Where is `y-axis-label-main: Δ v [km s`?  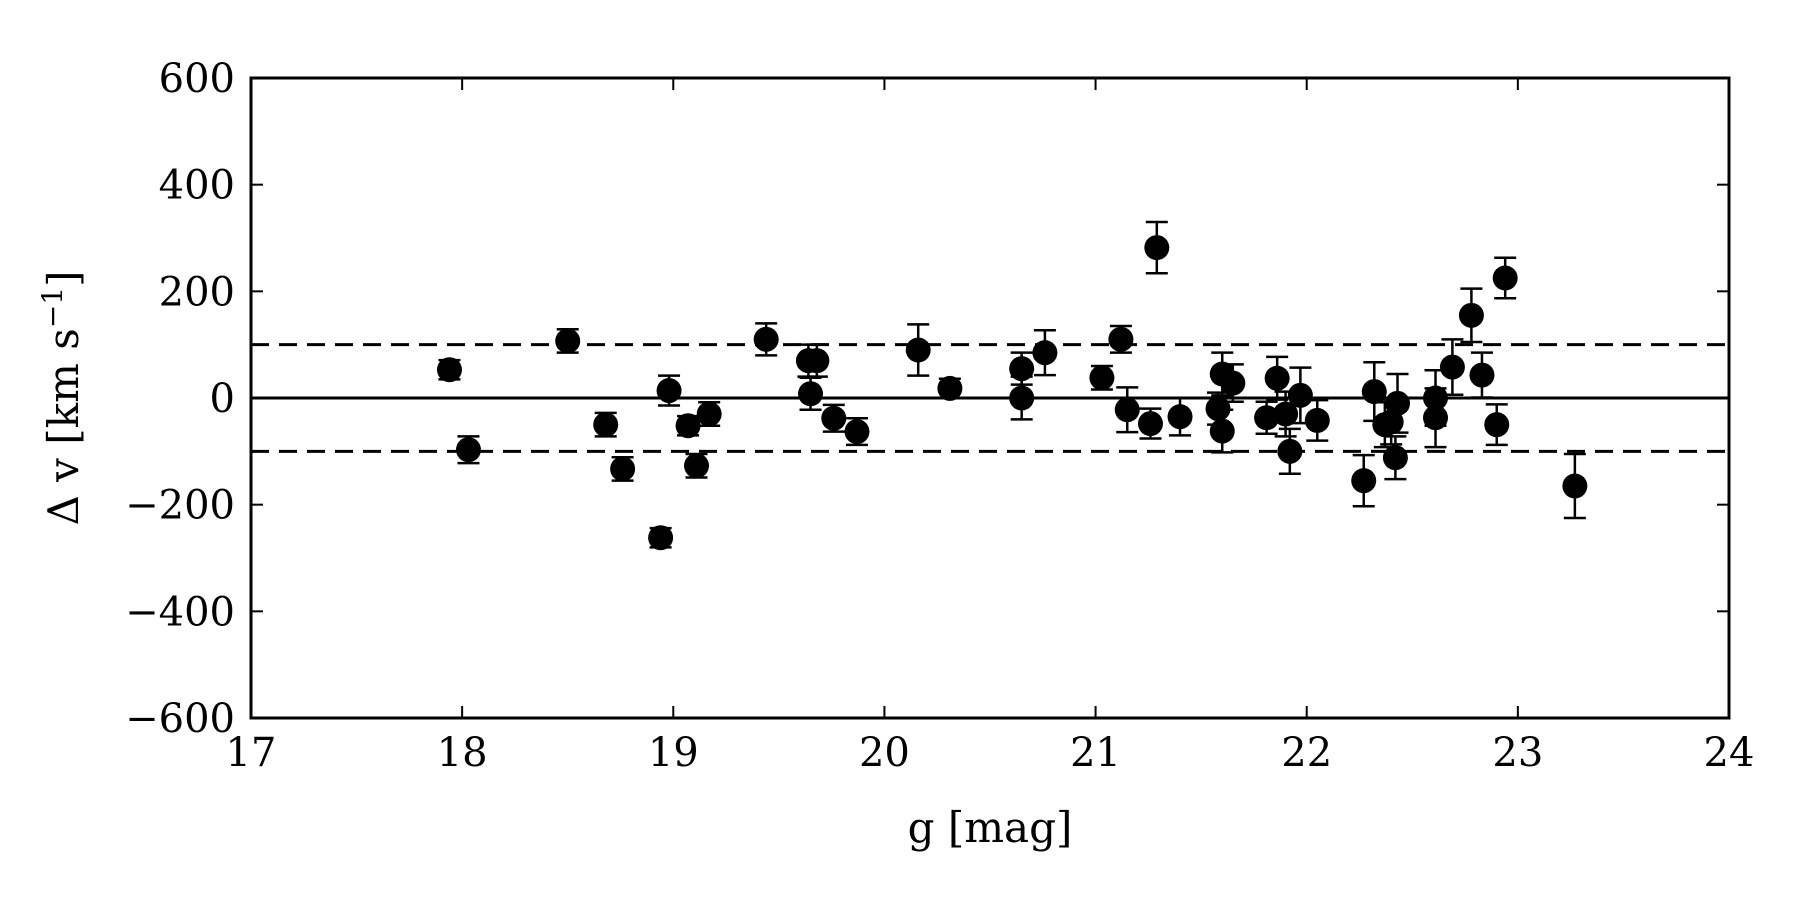 y-axis-label-main: Δ v [km s is located at coordinates (63, 426).